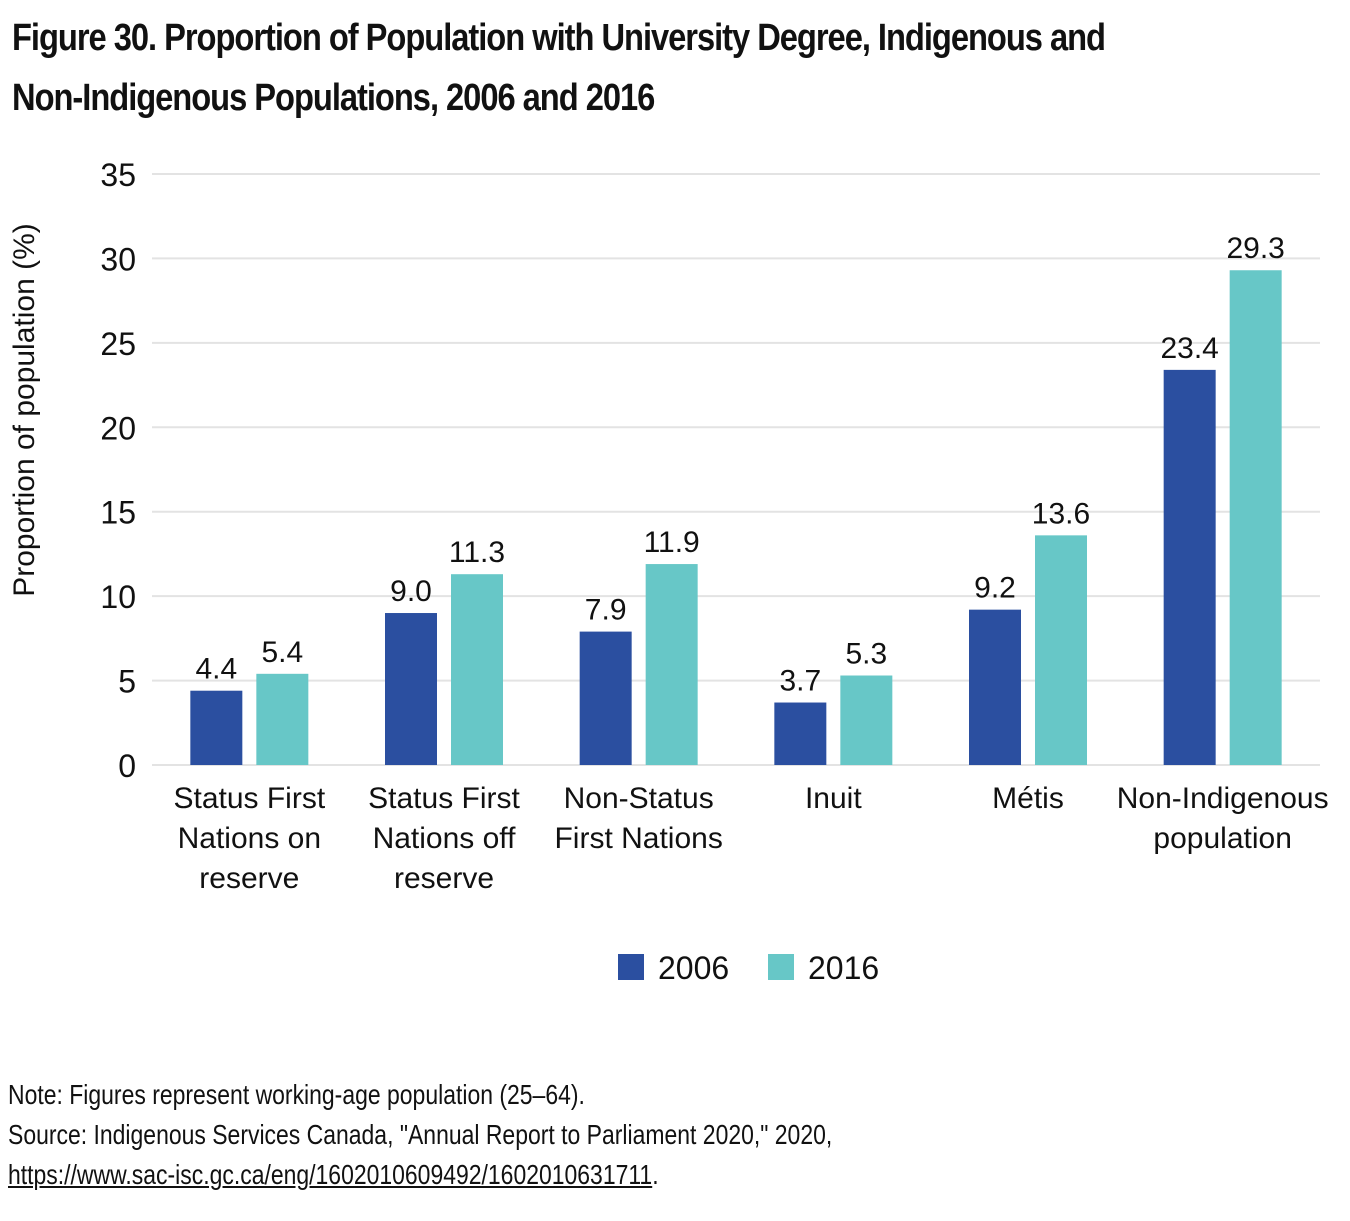 The image size is (1350, 1221). What do you see at coordinates (1223, 798) in the screenshot?
I see `x-tick-label: Non-Indigenous` at bounding box center [1223, 798].